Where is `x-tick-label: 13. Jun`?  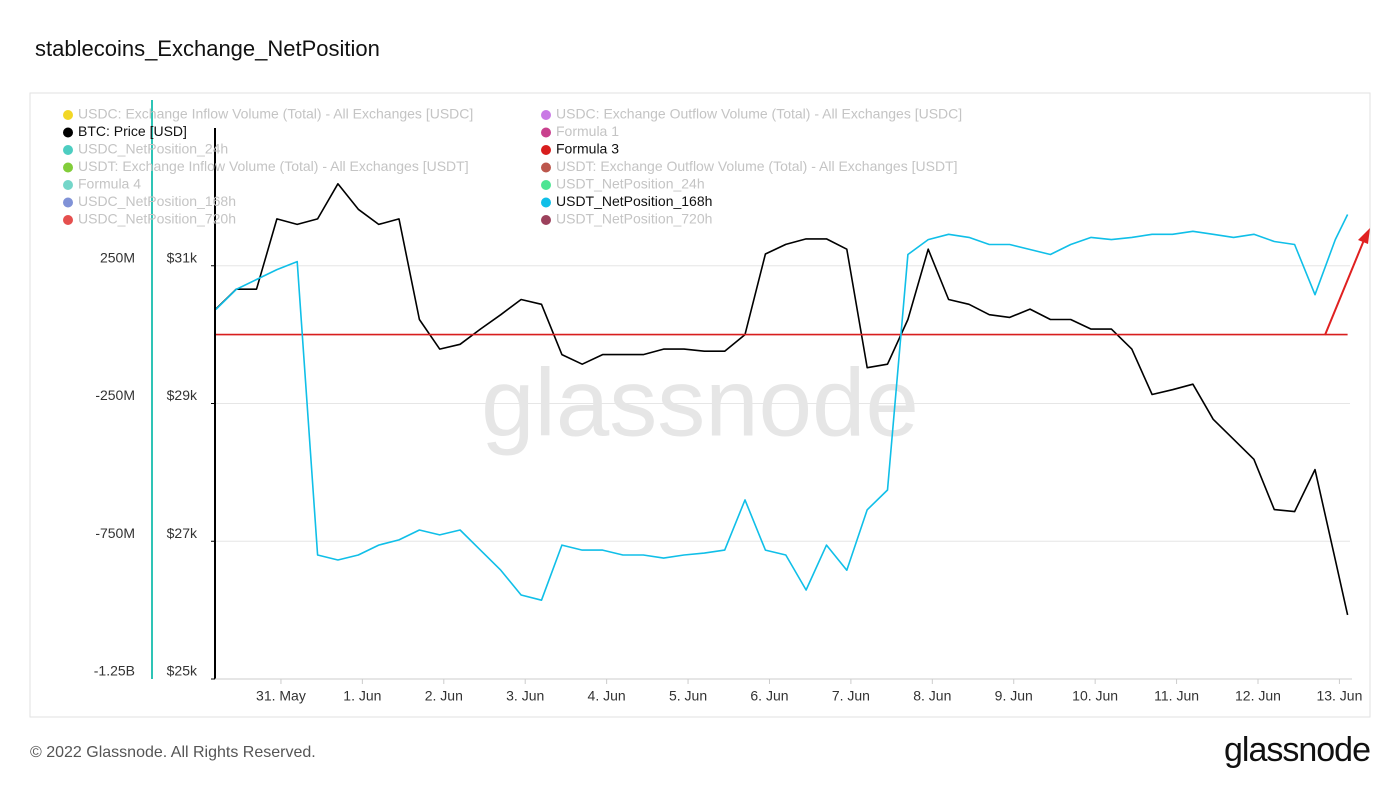
x-tick-label: 13. Jun is located at coordinates (1339, 696).